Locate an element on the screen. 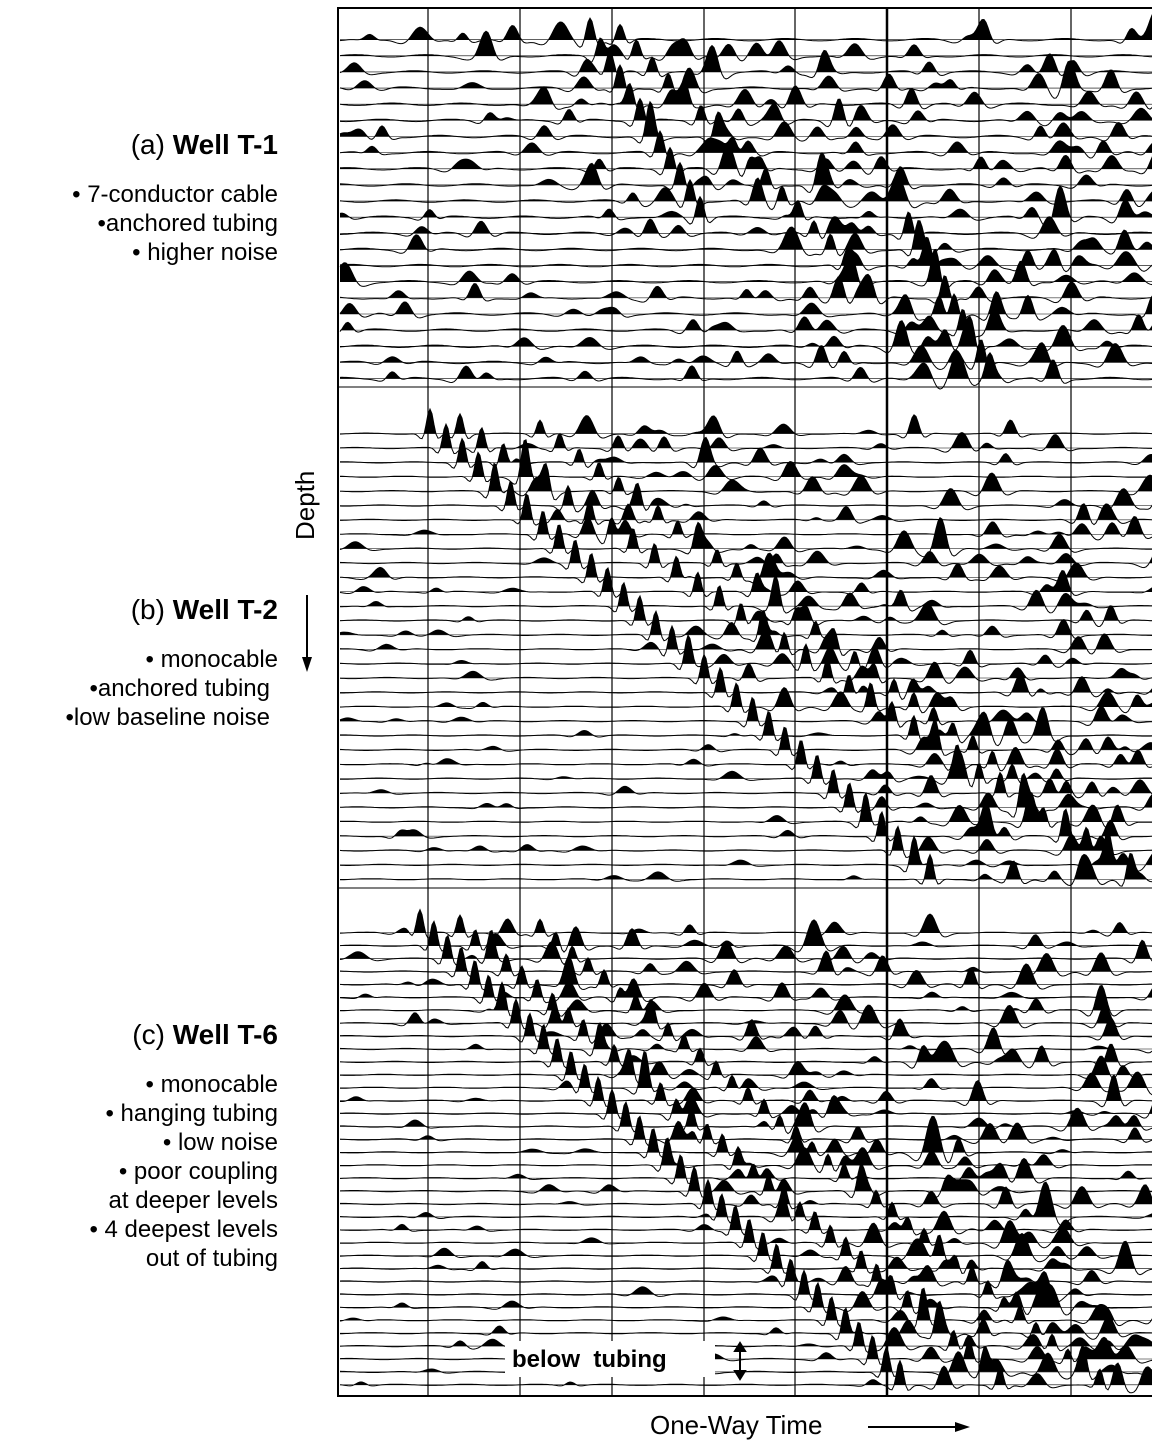 The height and width of the screenshot is (1443, 1152). panel-c-bullet-6: • 4 deepest levels is located at coordinates (183, 1229).